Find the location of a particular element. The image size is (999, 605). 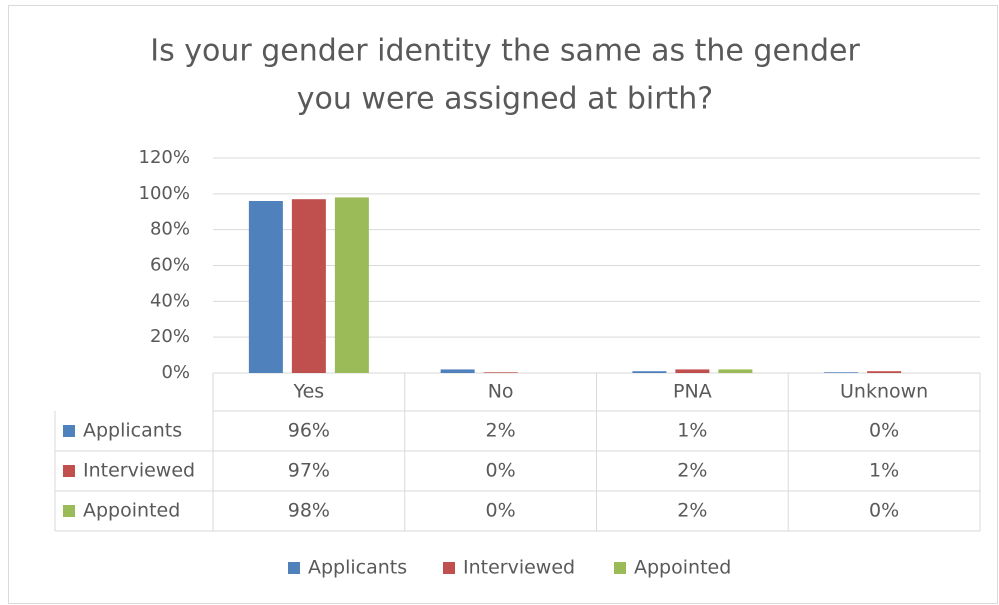

y-tick-label: 100% is located at coordinates (164, 193).